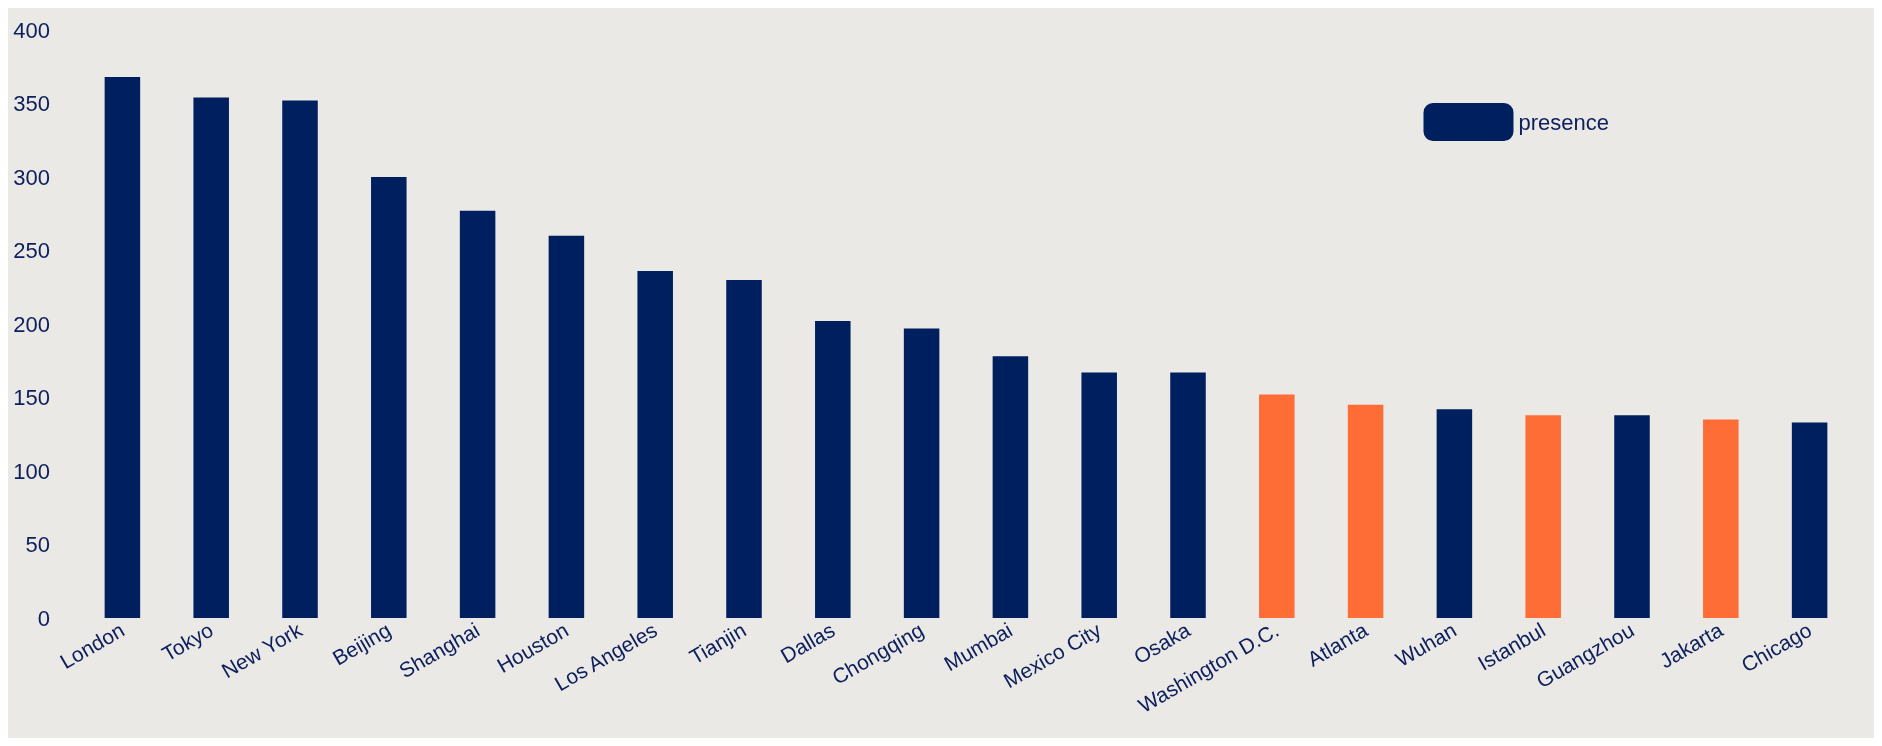  I want to click on y-tick-label: 300, so click(31, 177).